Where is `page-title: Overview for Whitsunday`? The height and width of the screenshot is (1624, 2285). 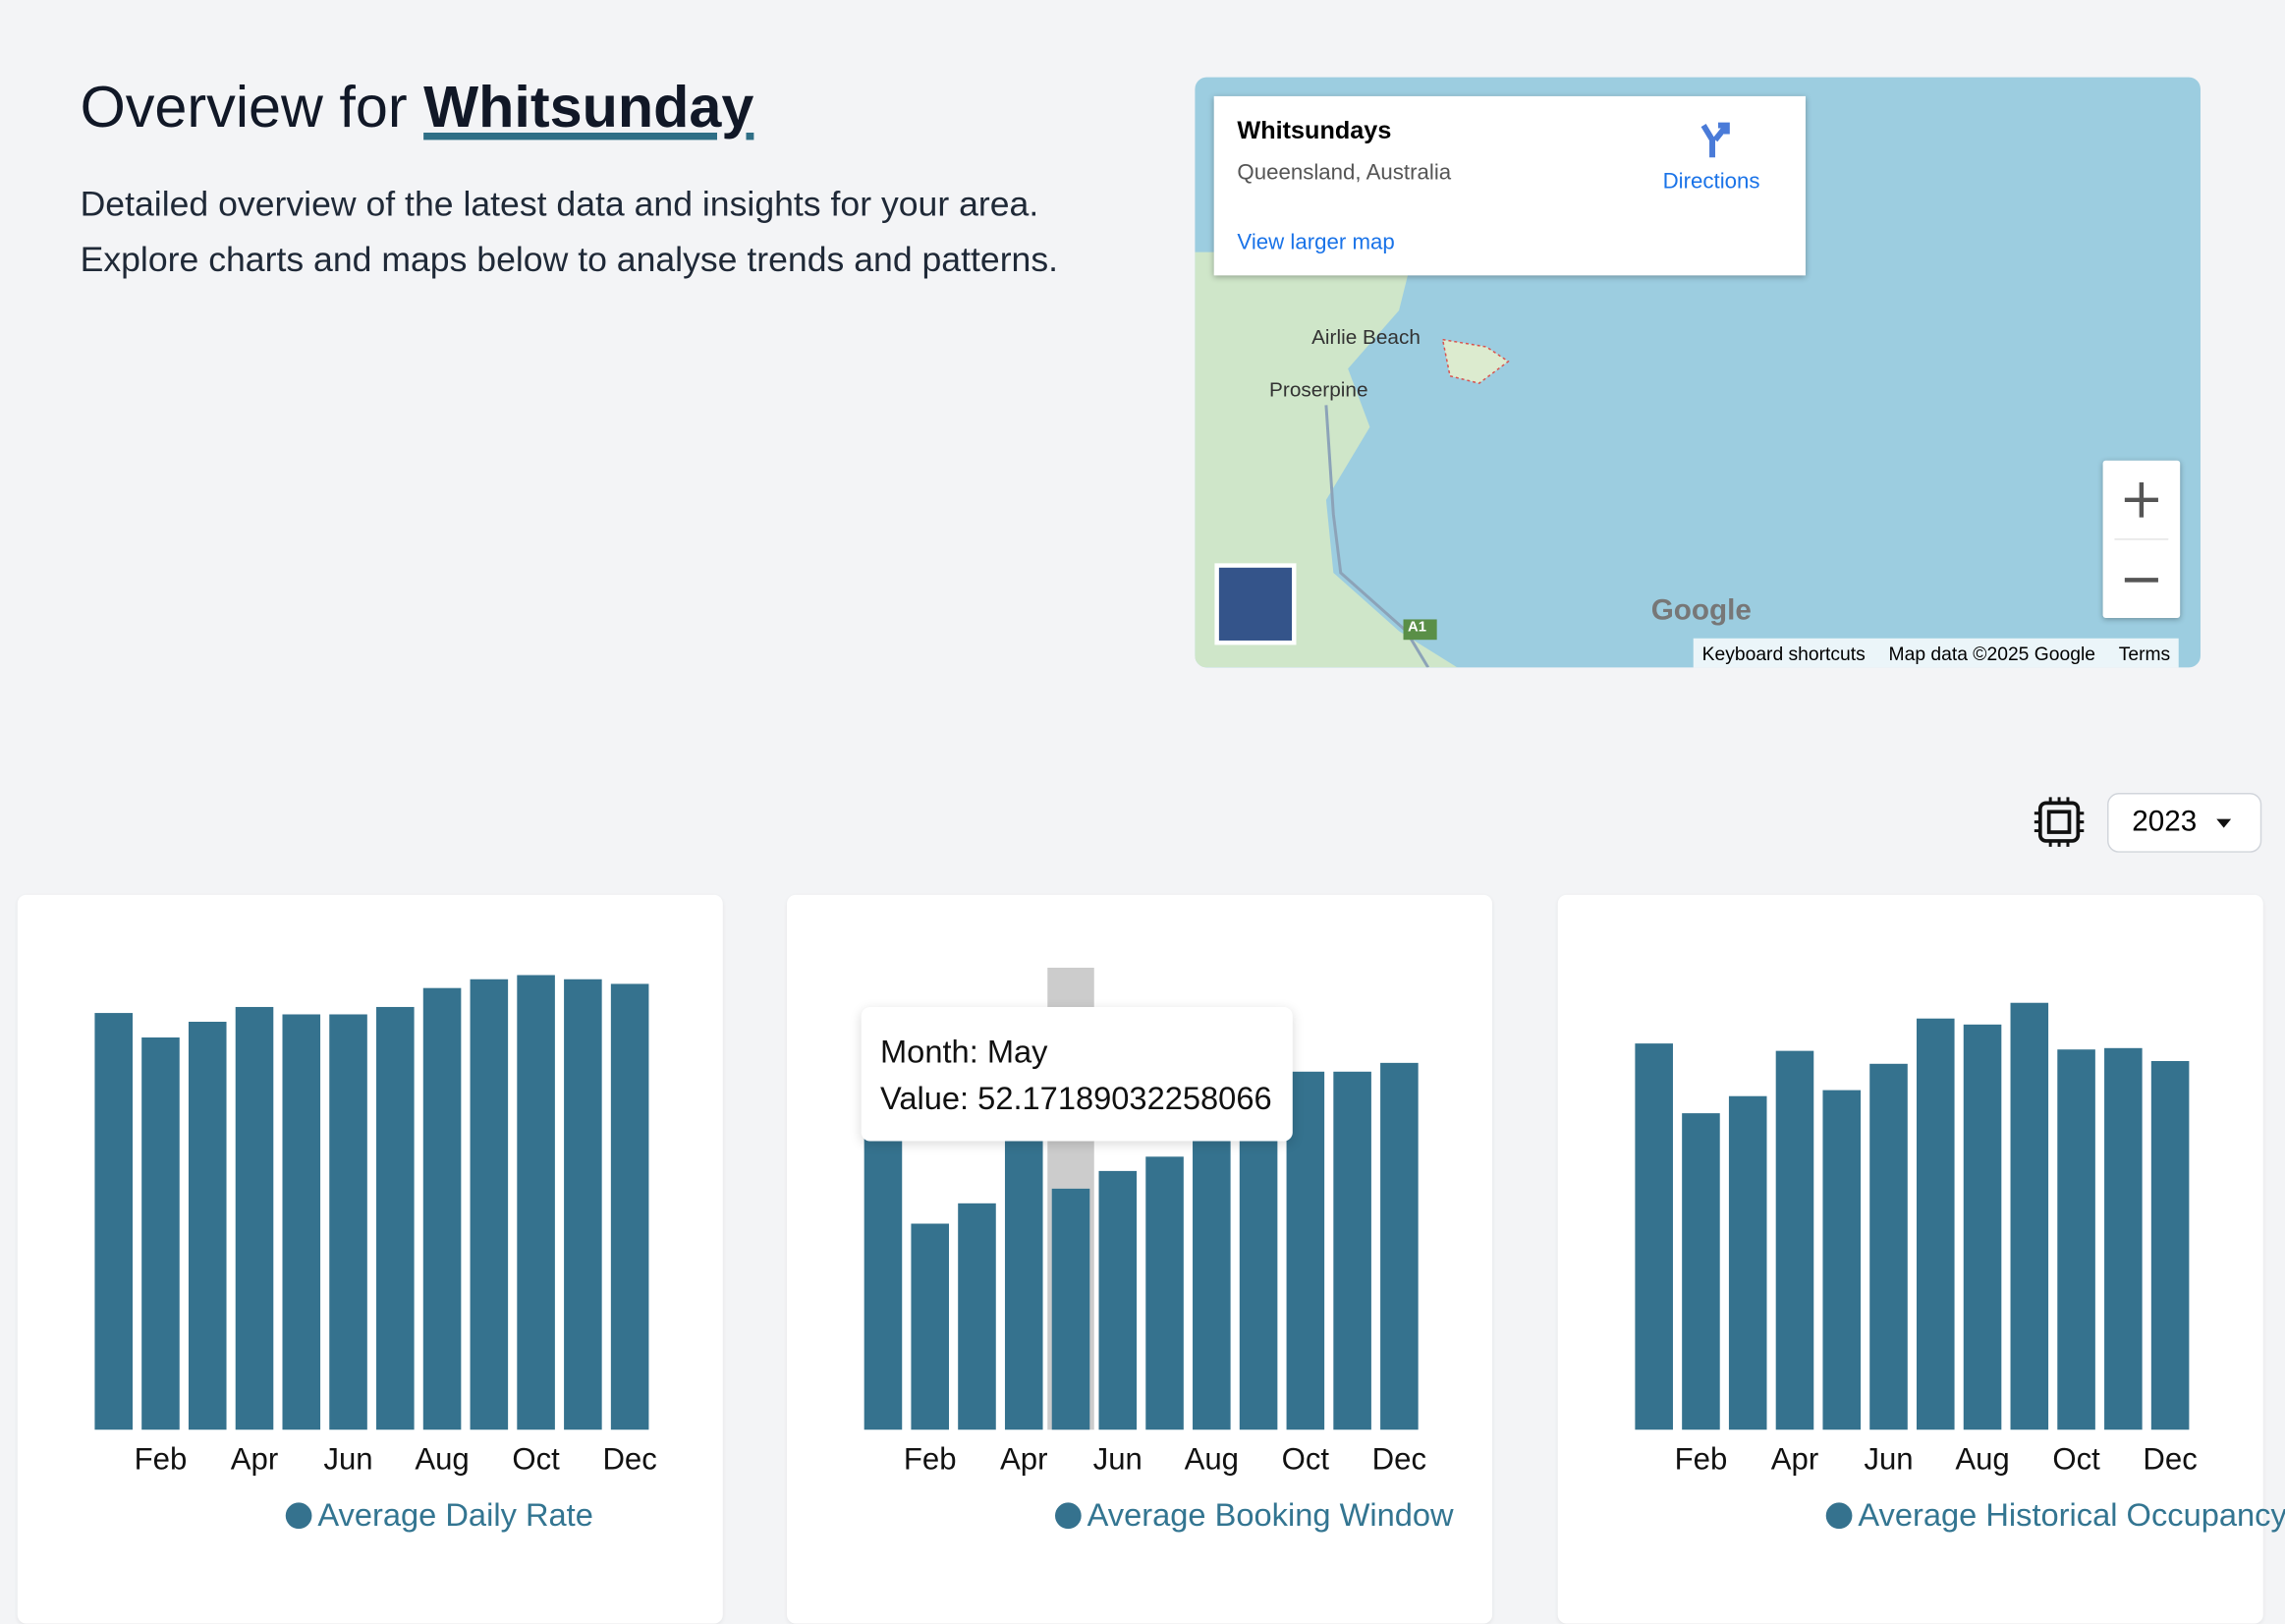
page-title: Overview for Whitsunday is located at coordinates (417, 108).